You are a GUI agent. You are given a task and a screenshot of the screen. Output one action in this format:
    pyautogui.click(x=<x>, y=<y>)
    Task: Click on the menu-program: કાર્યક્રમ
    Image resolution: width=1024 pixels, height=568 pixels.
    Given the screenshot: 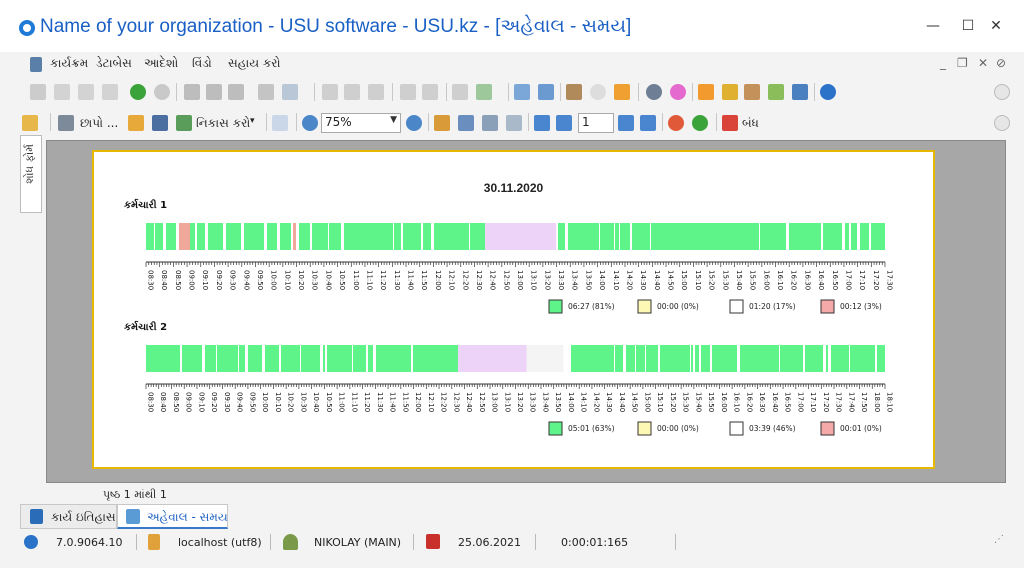 What is the action you would take?
    pyautogui.click(x=69, y=63)
    